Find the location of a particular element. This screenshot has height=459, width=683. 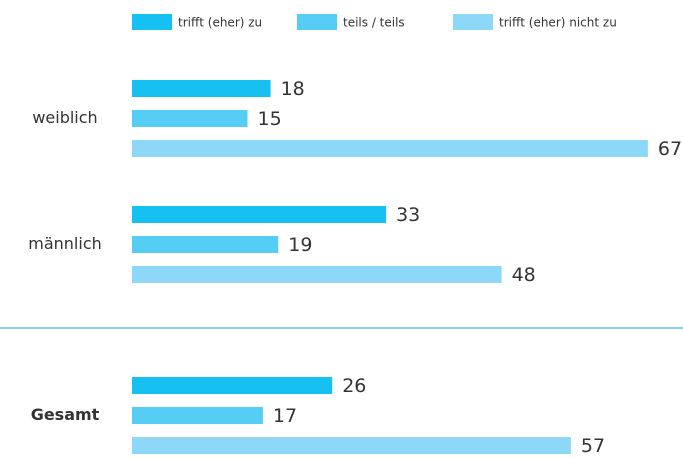

category-label: männlich is located at coordinates (65, 243).